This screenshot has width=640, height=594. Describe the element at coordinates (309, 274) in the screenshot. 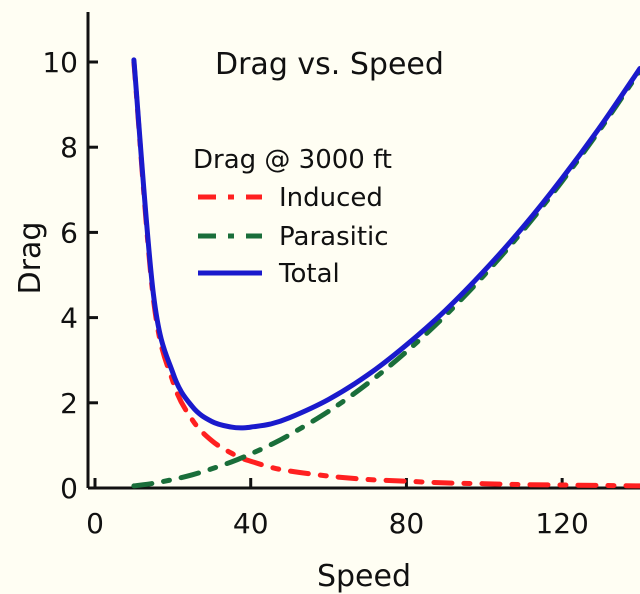

I see `legend-label-total: Total` at that location.